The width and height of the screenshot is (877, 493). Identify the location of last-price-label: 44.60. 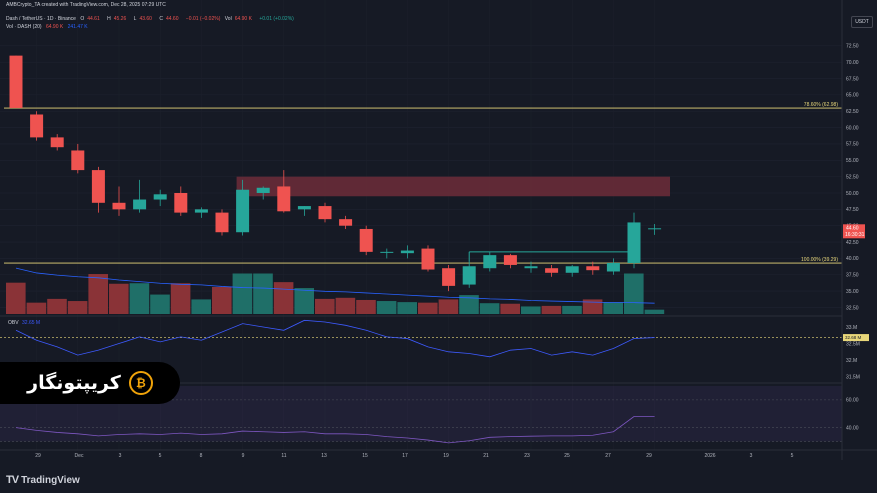
(852, 228).